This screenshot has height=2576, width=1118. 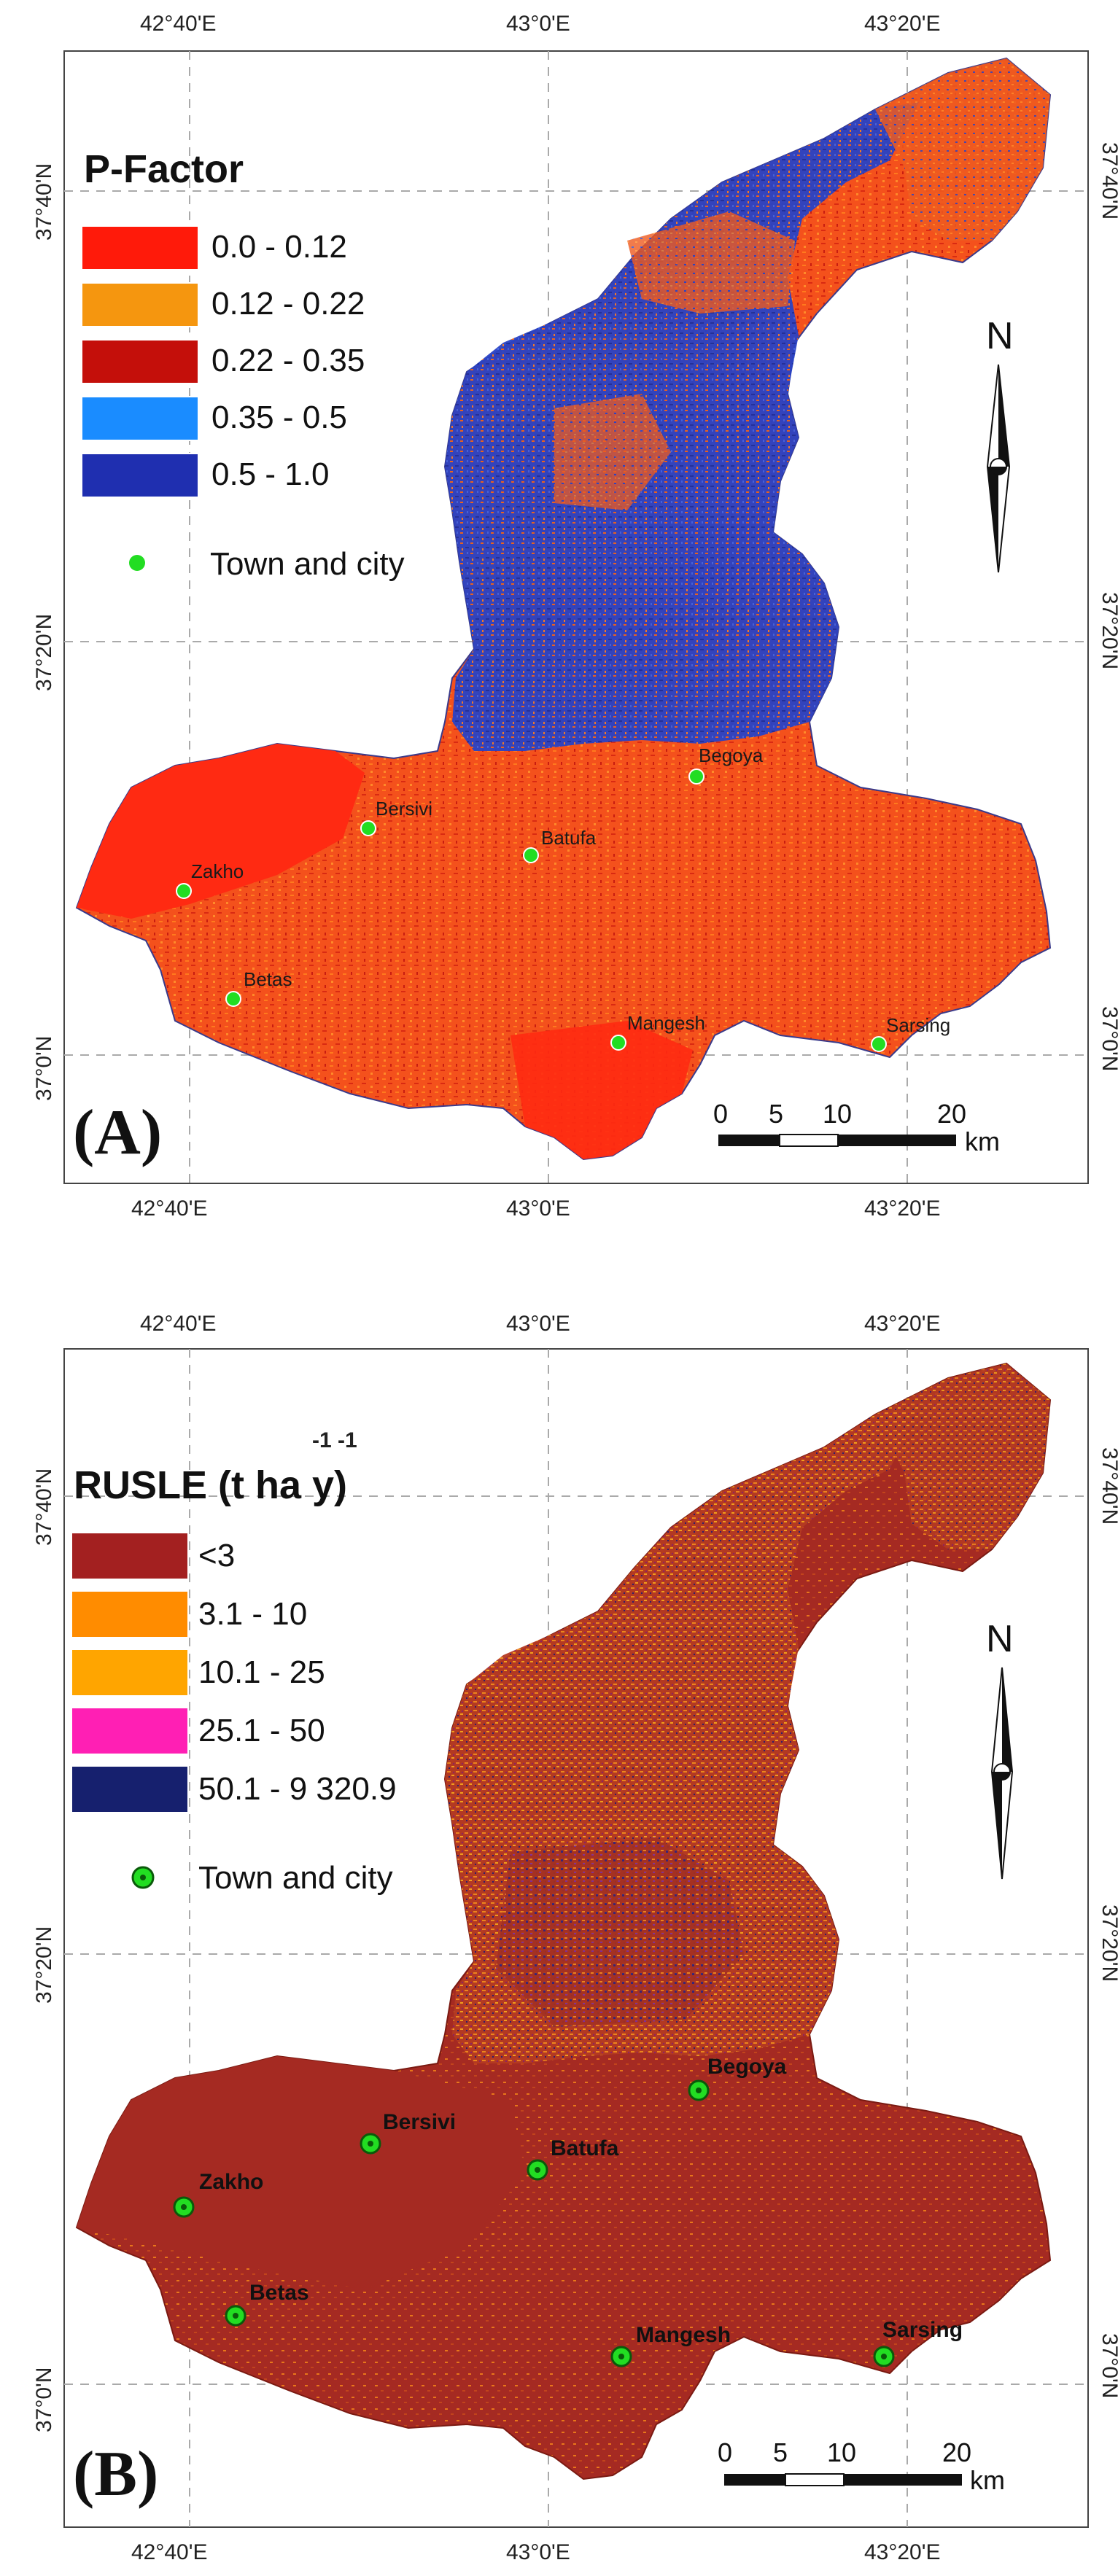 I want to click on legend-label: 0.35 - 0.5, so click(x=279, y=417).